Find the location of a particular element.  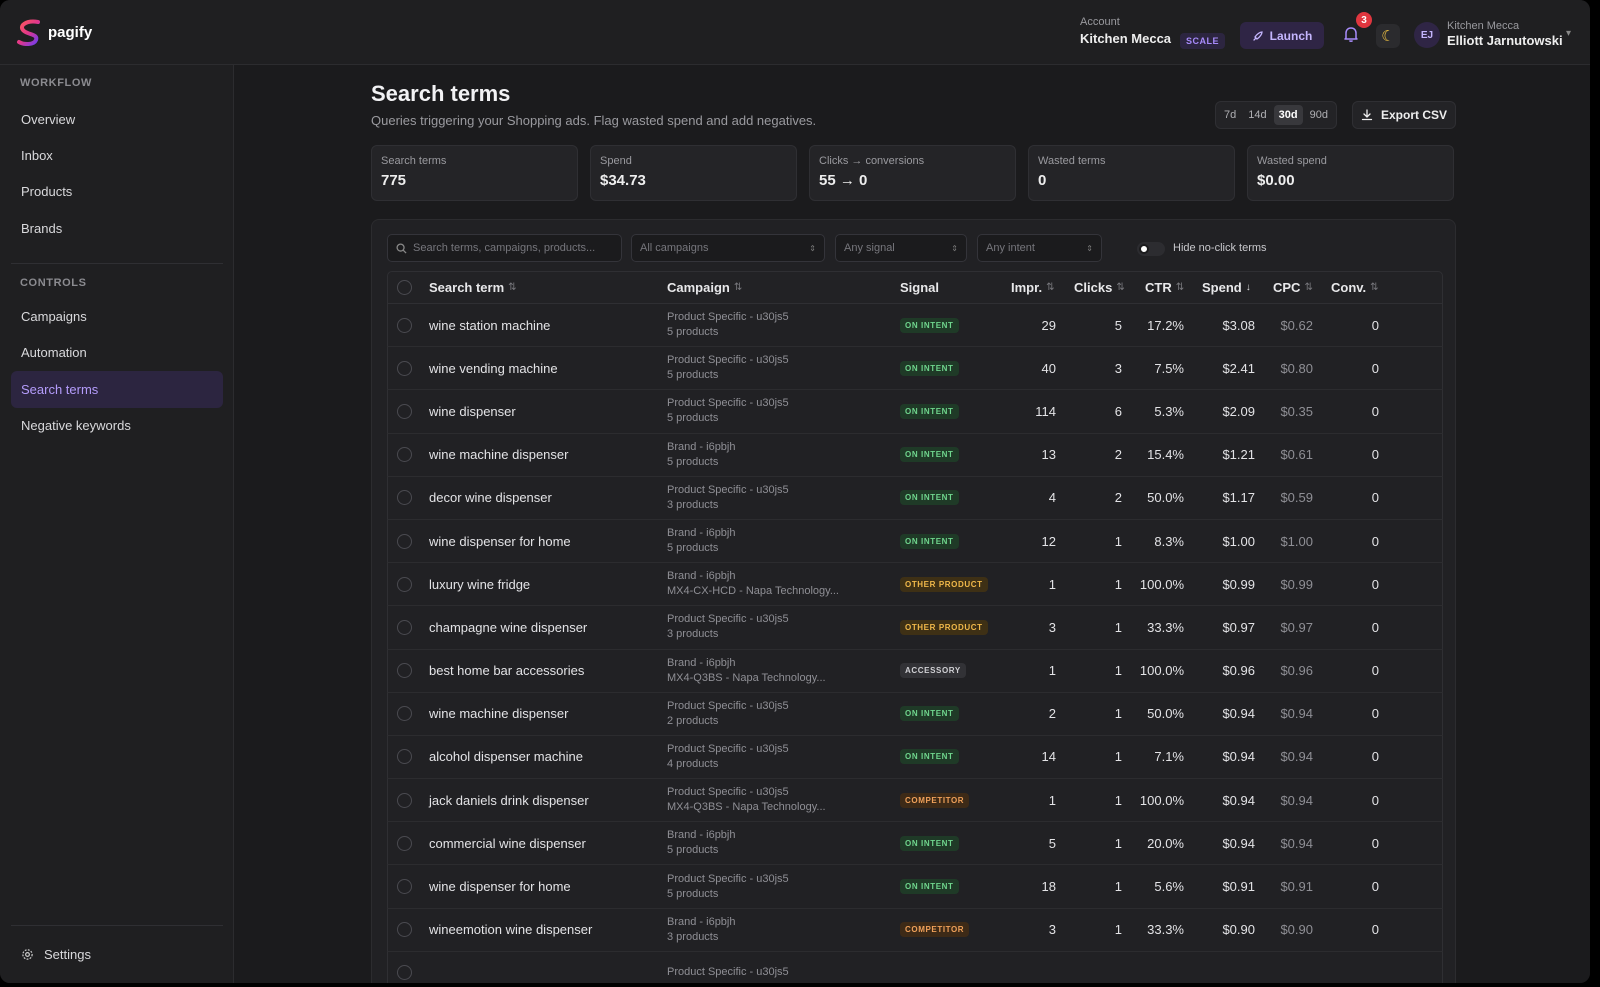

search-box is located at coordinates (504, 248).